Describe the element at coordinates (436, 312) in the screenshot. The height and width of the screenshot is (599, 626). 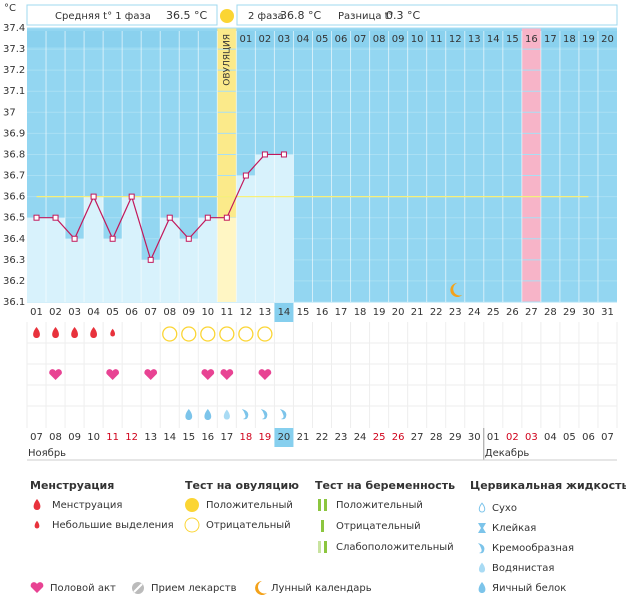
I see `cycle-day: 22` at that location.